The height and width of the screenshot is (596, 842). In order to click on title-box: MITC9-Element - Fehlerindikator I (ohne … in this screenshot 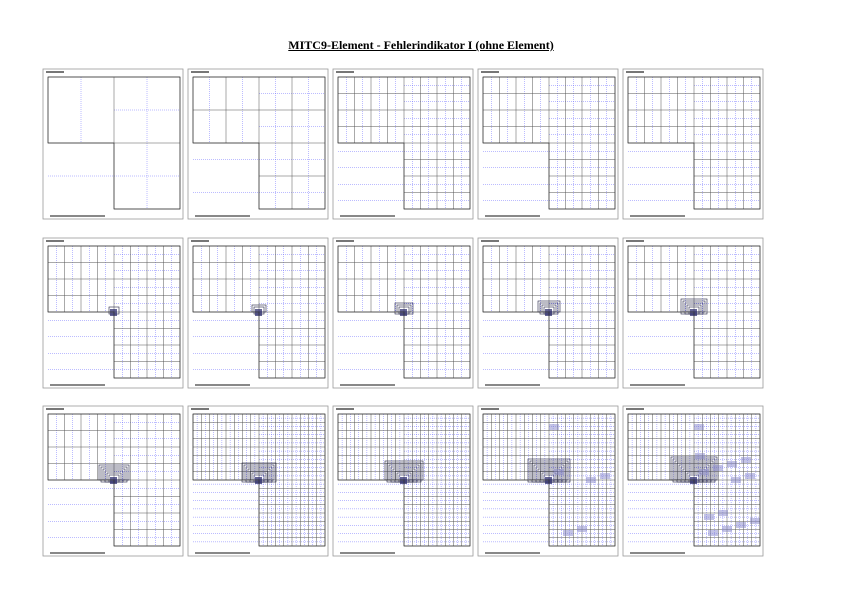, I will do `click(421, 45)`.